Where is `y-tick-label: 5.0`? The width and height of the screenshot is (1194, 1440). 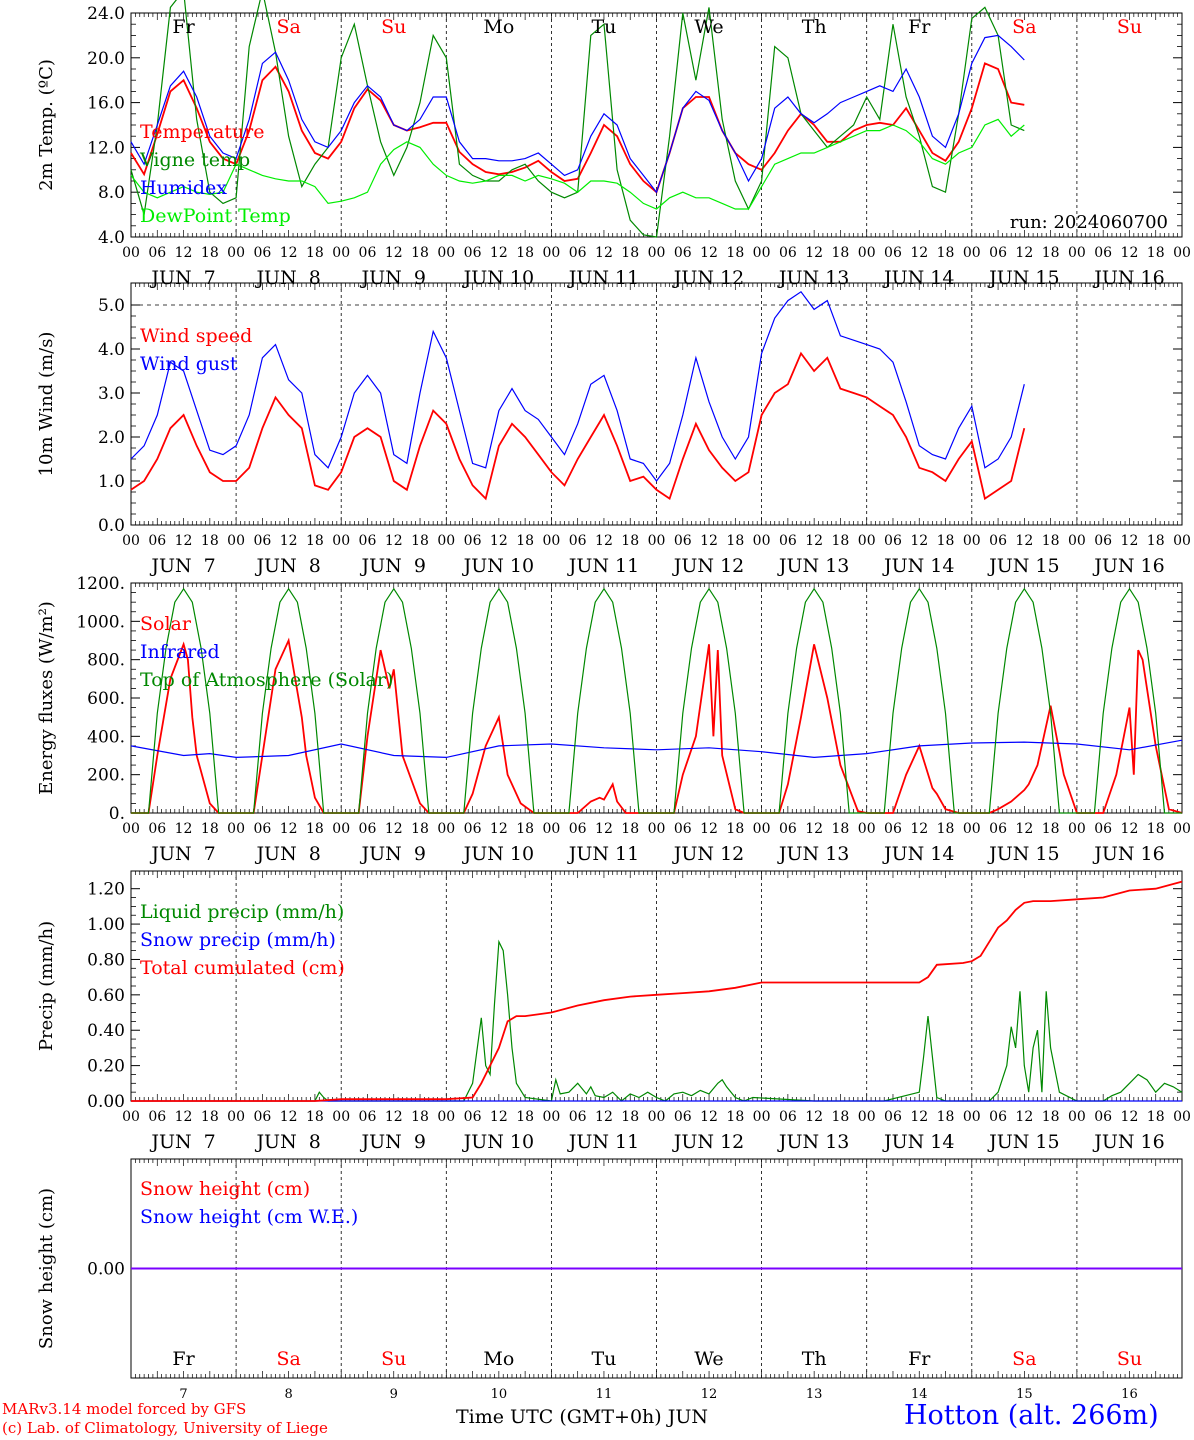 y-tick-label: 5.0 is located at coordinates (111, 306).